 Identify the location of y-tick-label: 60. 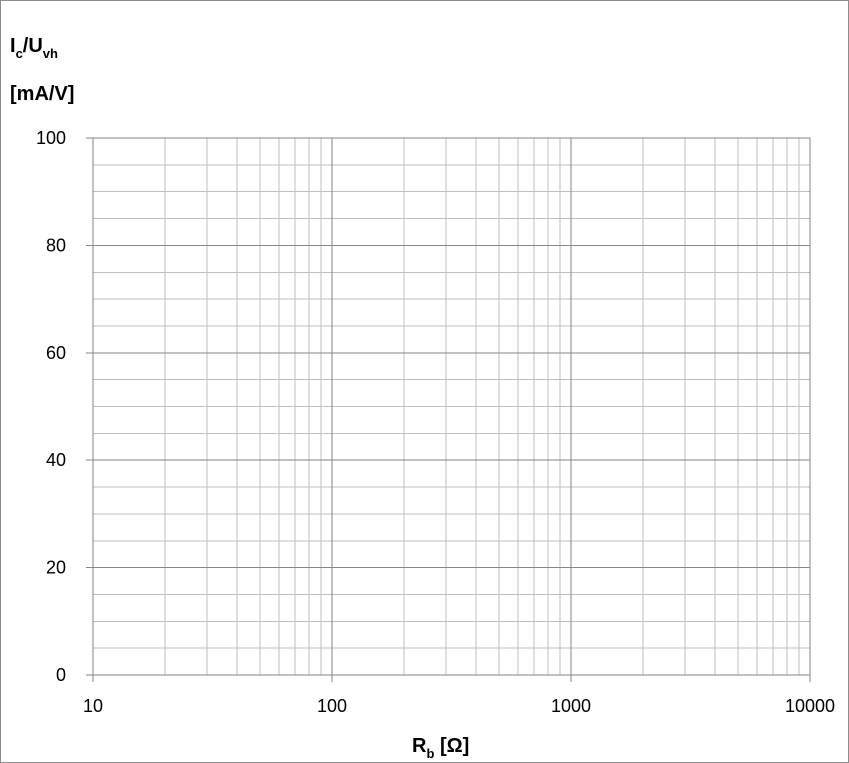
(56, 353).